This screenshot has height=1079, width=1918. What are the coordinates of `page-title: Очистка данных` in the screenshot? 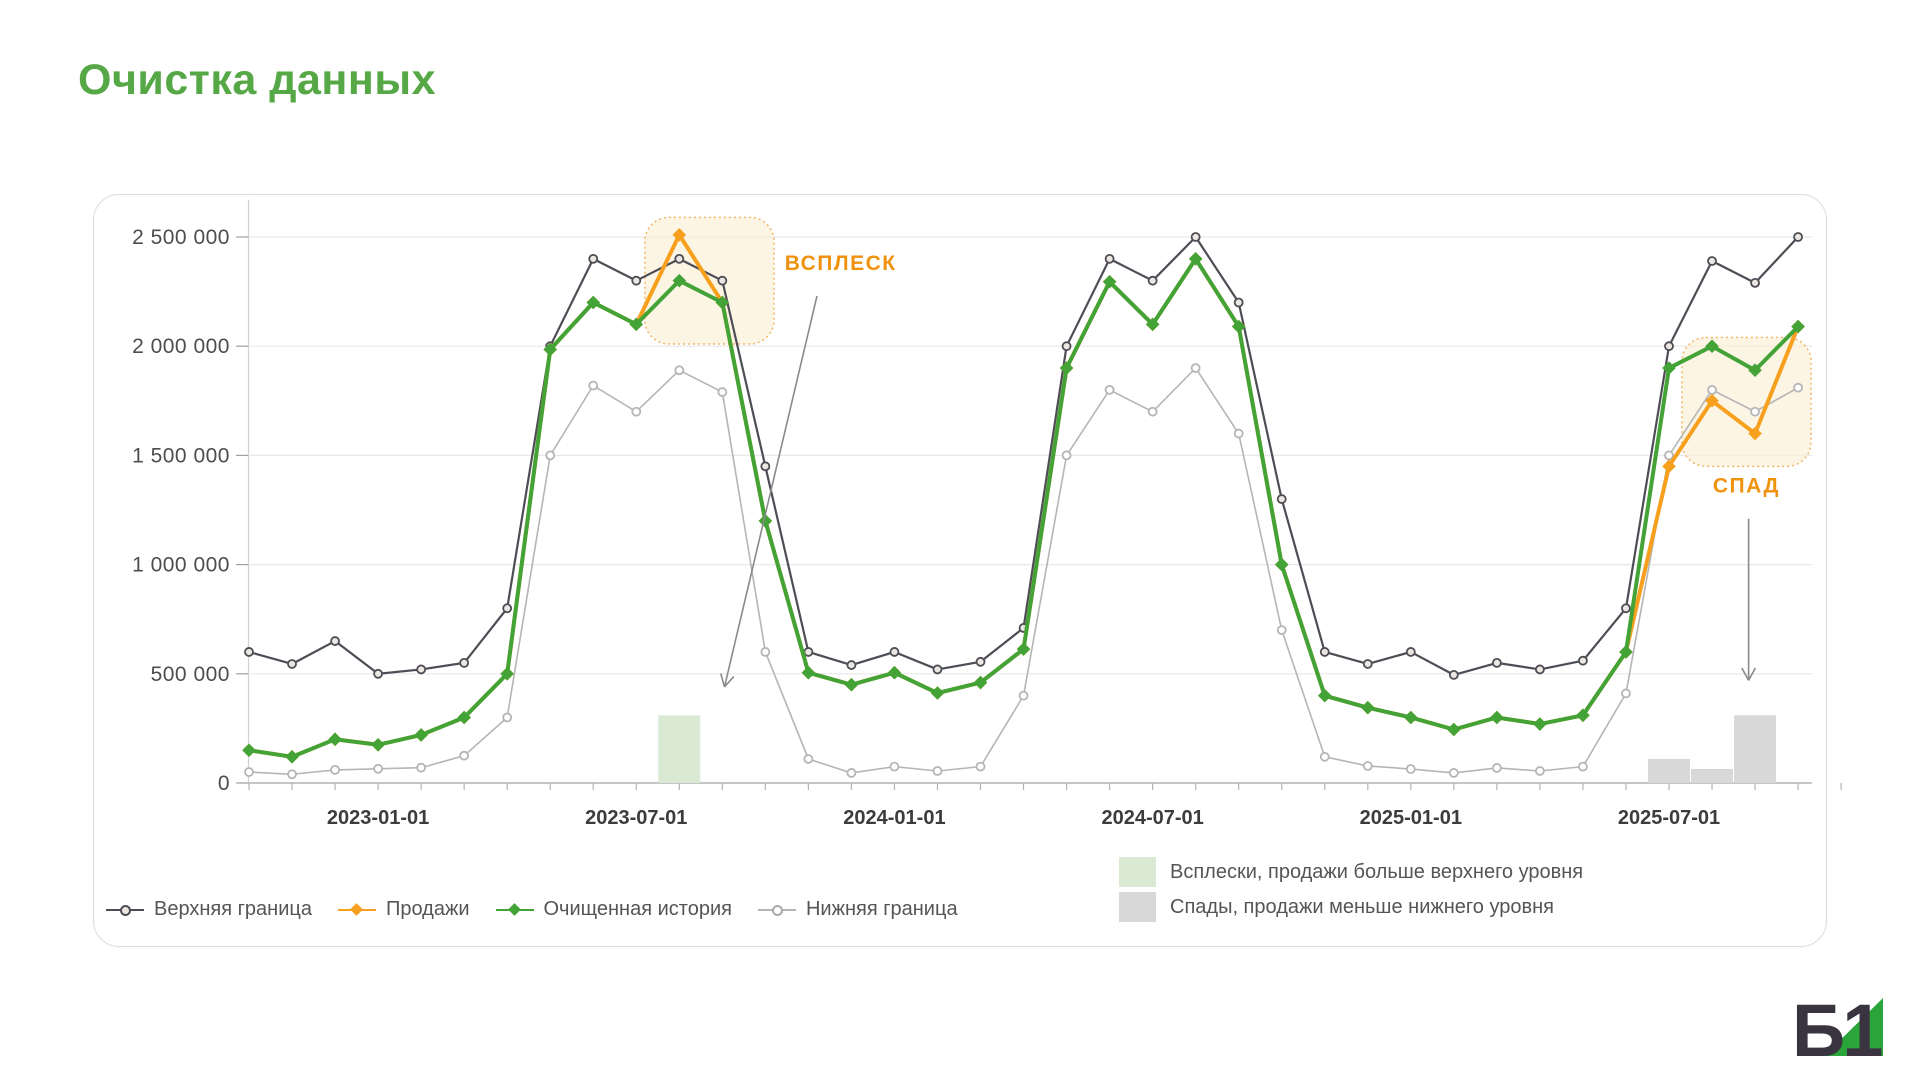 It's located at (257, 80).